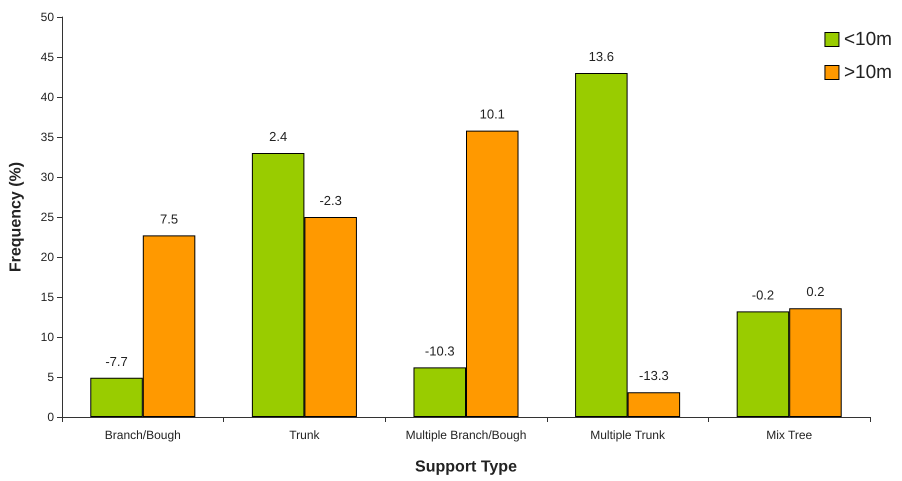 The image size is (902, 481). I want to click on y-tick-label: 20, so click(47, 257).